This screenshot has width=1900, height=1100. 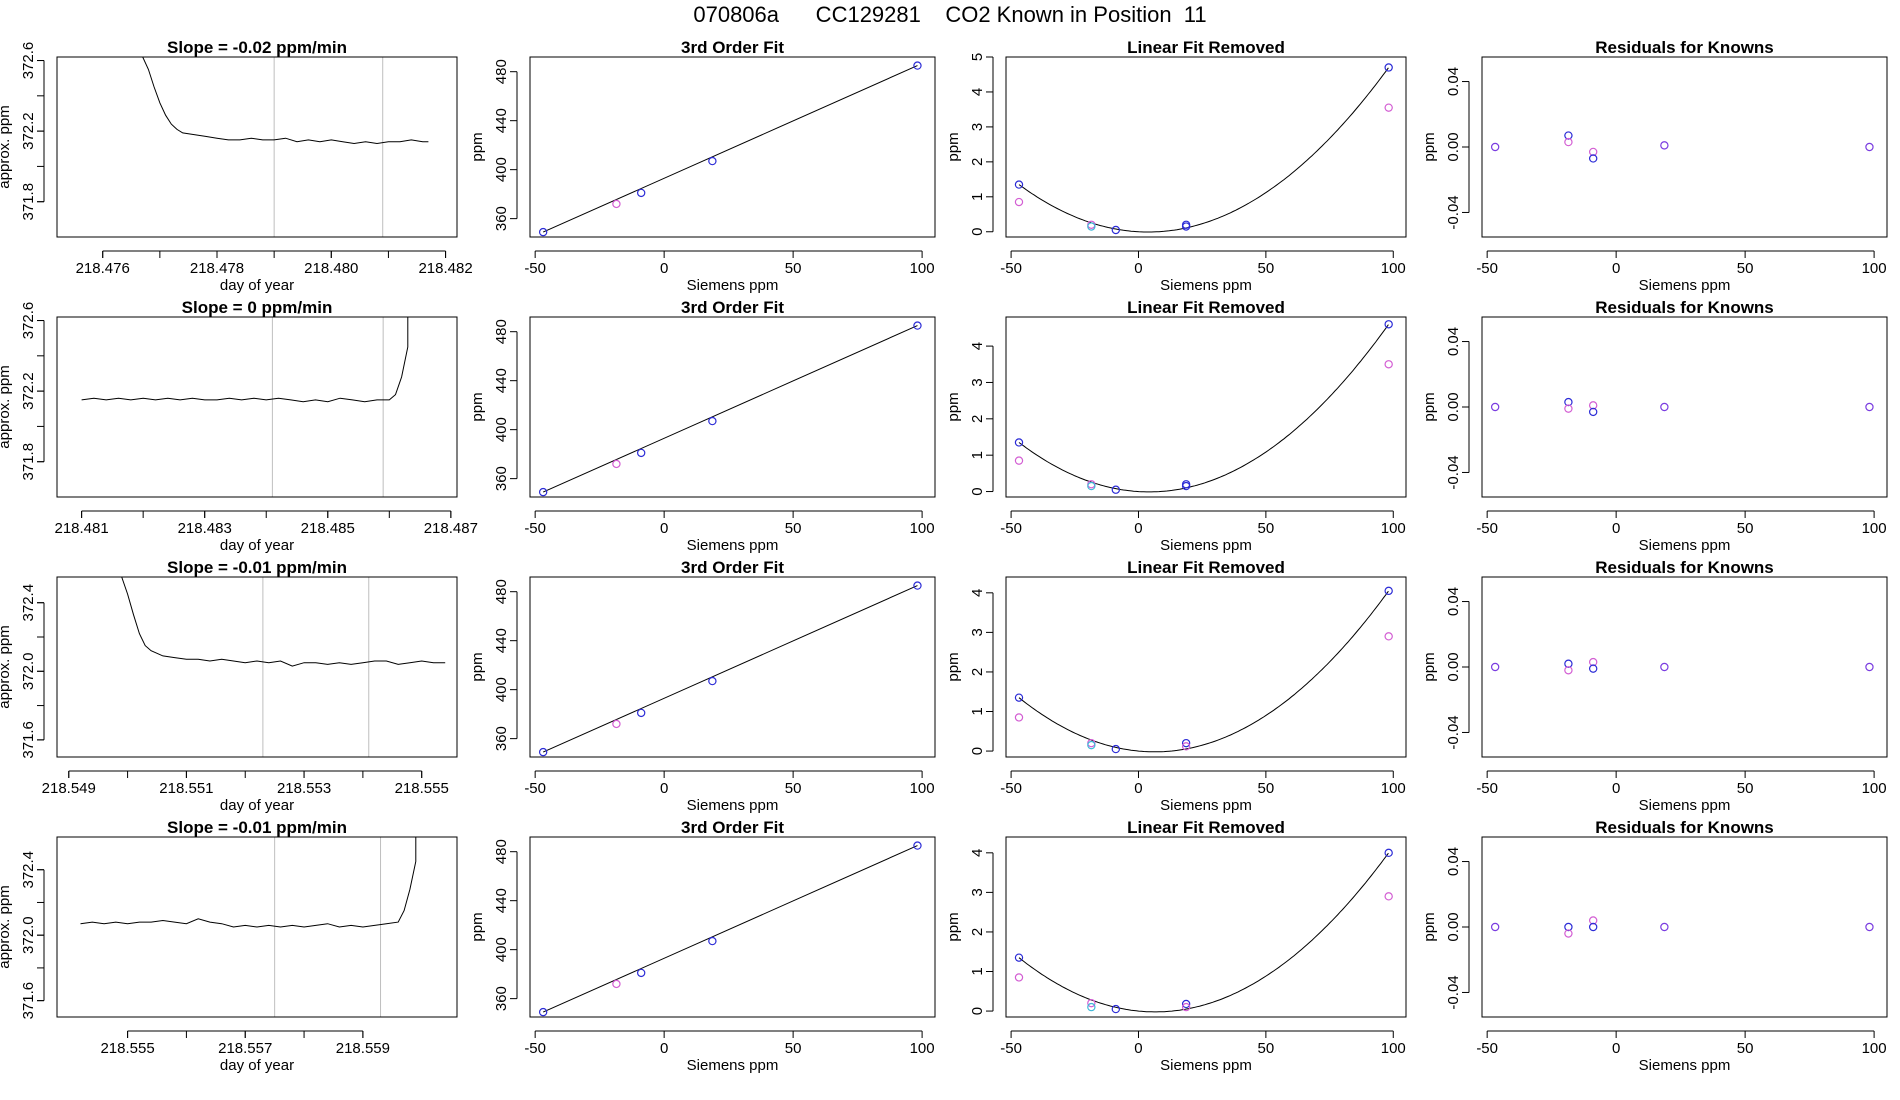 What do you see at coordinates (1453, 81) in the screenshot?
I see `y-tick-label: 0.04` at bounding box center [1453, 81].